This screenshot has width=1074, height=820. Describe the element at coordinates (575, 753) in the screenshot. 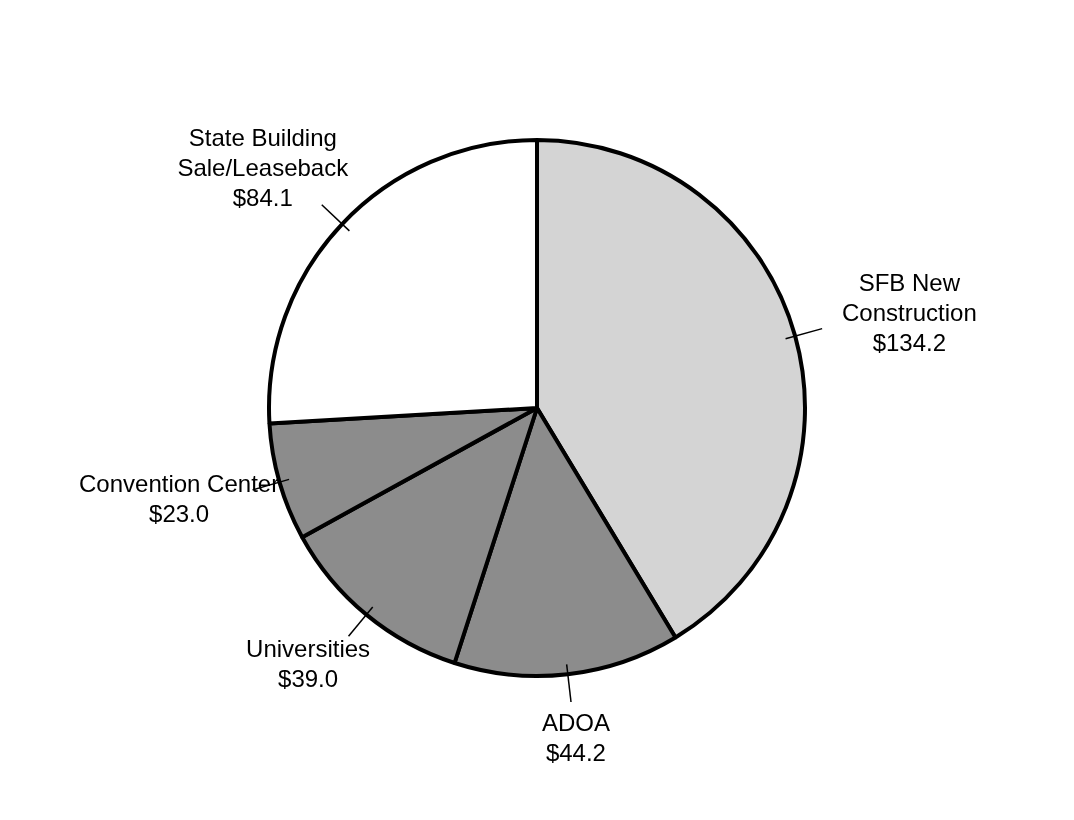

I see `data-label: $44.2` at that location.